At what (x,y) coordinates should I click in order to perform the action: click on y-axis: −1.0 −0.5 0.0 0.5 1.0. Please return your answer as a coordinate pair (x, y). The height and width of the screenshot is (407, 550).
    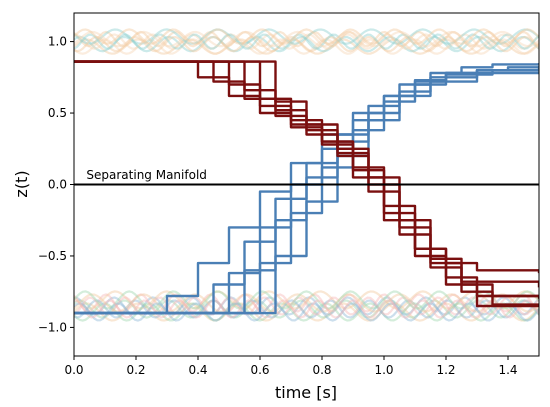
    Looking at the image, I should click on (56, 184).